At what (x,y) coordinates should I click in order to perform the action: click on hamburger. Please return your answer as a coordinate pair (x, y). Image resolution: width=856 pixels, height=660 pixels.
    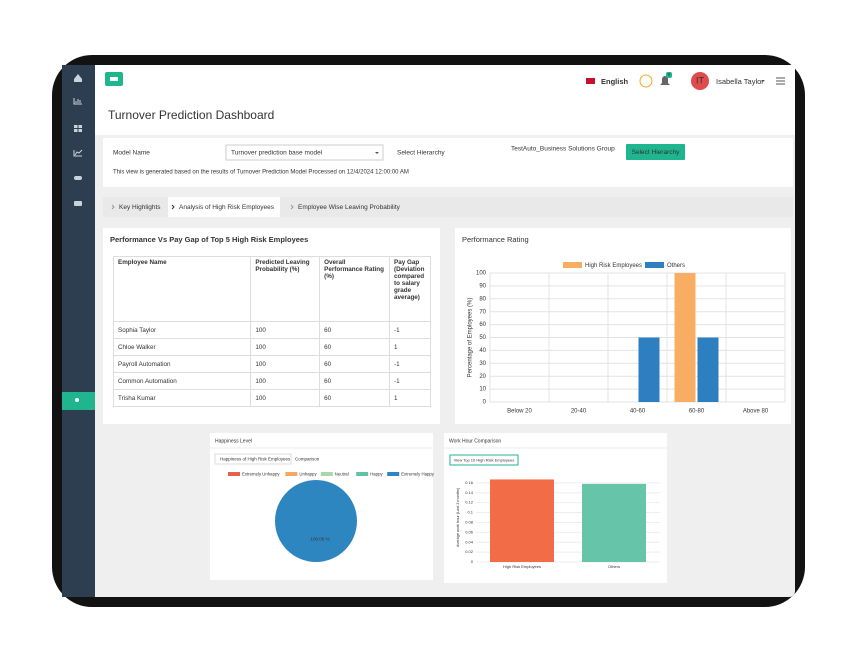
    Looking at the image, I should click on (780, 81).